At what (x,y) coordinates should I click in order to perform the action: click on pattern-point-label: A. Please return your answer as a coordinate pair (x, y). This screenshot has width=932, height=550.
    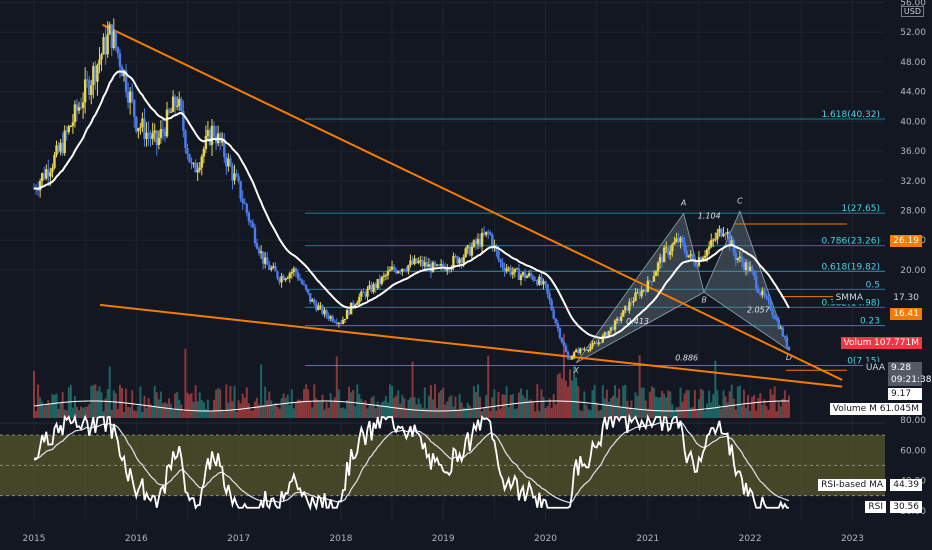
    Looking at the image, I should click on (683, 202).